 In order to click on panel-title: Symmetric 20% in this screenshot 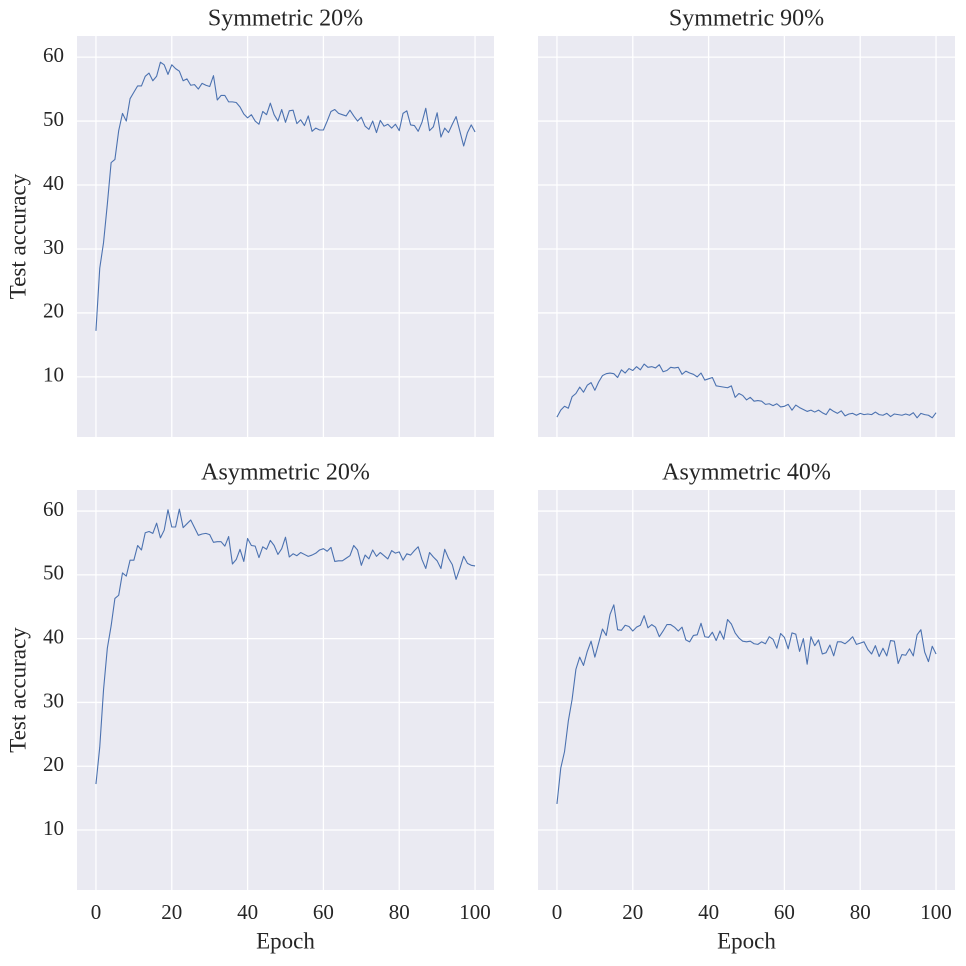, I will do `click(285, 19)`.